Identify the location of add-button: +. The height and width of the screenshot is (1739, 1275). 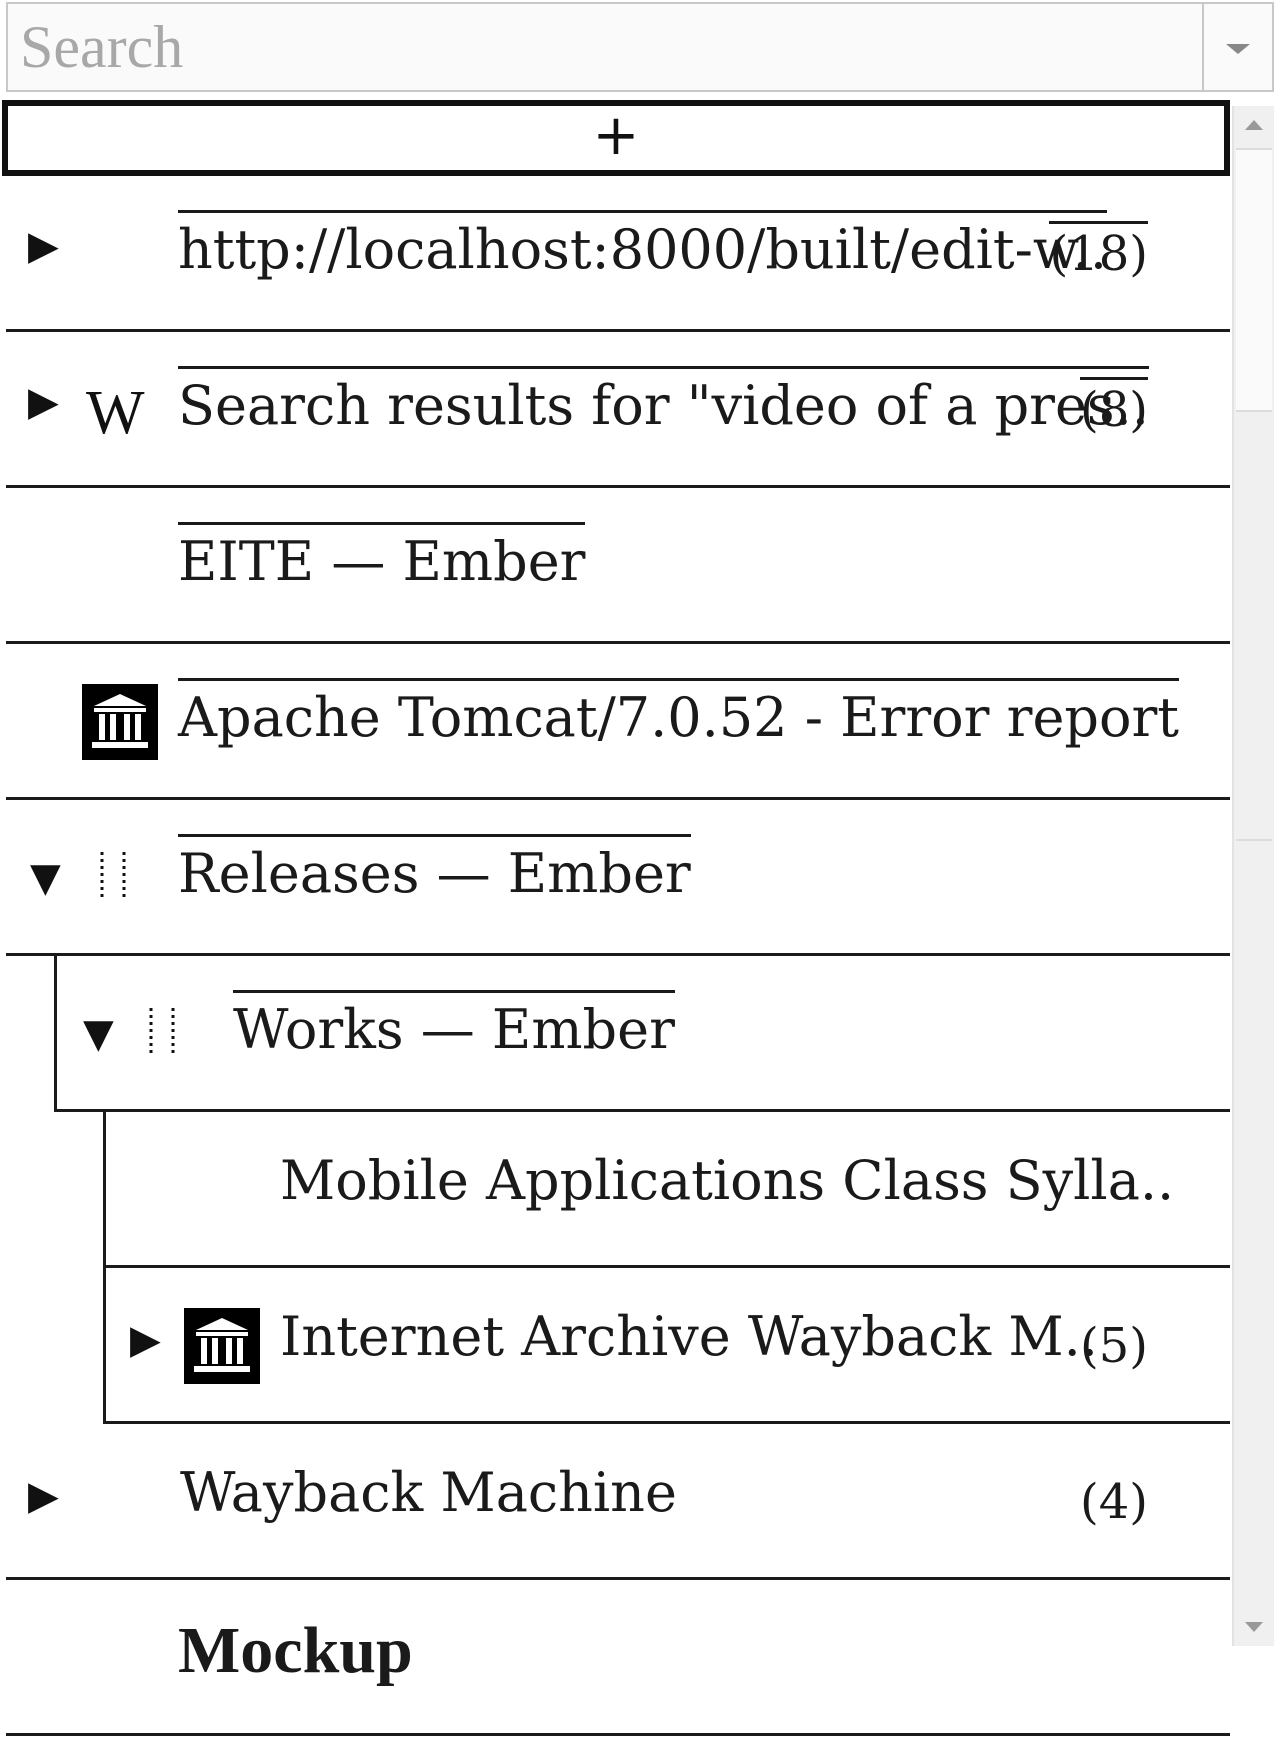
(616, 138).